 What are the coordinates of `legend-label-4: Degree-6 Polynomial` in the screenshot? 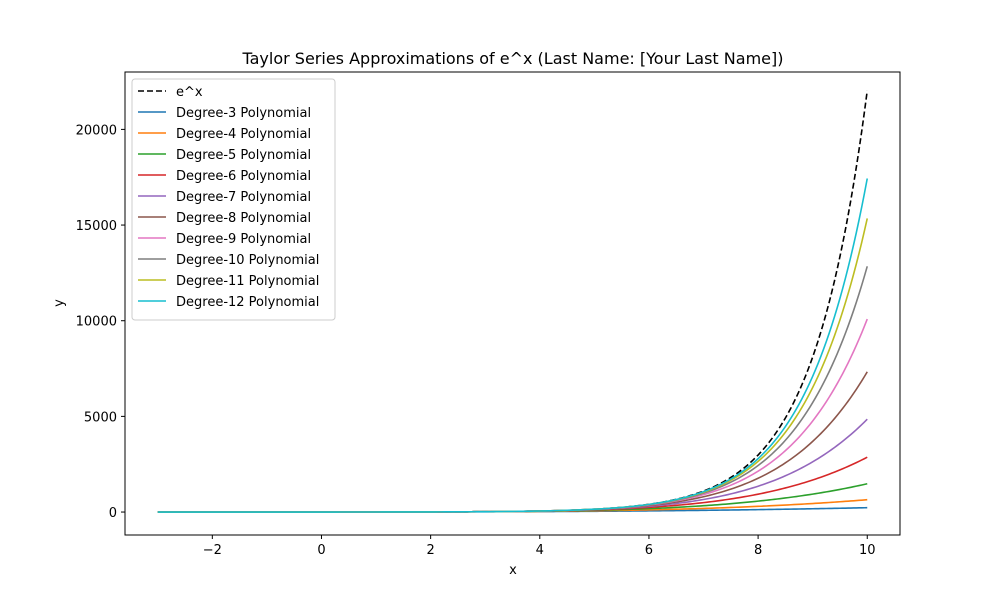 It's located at (243, 176).